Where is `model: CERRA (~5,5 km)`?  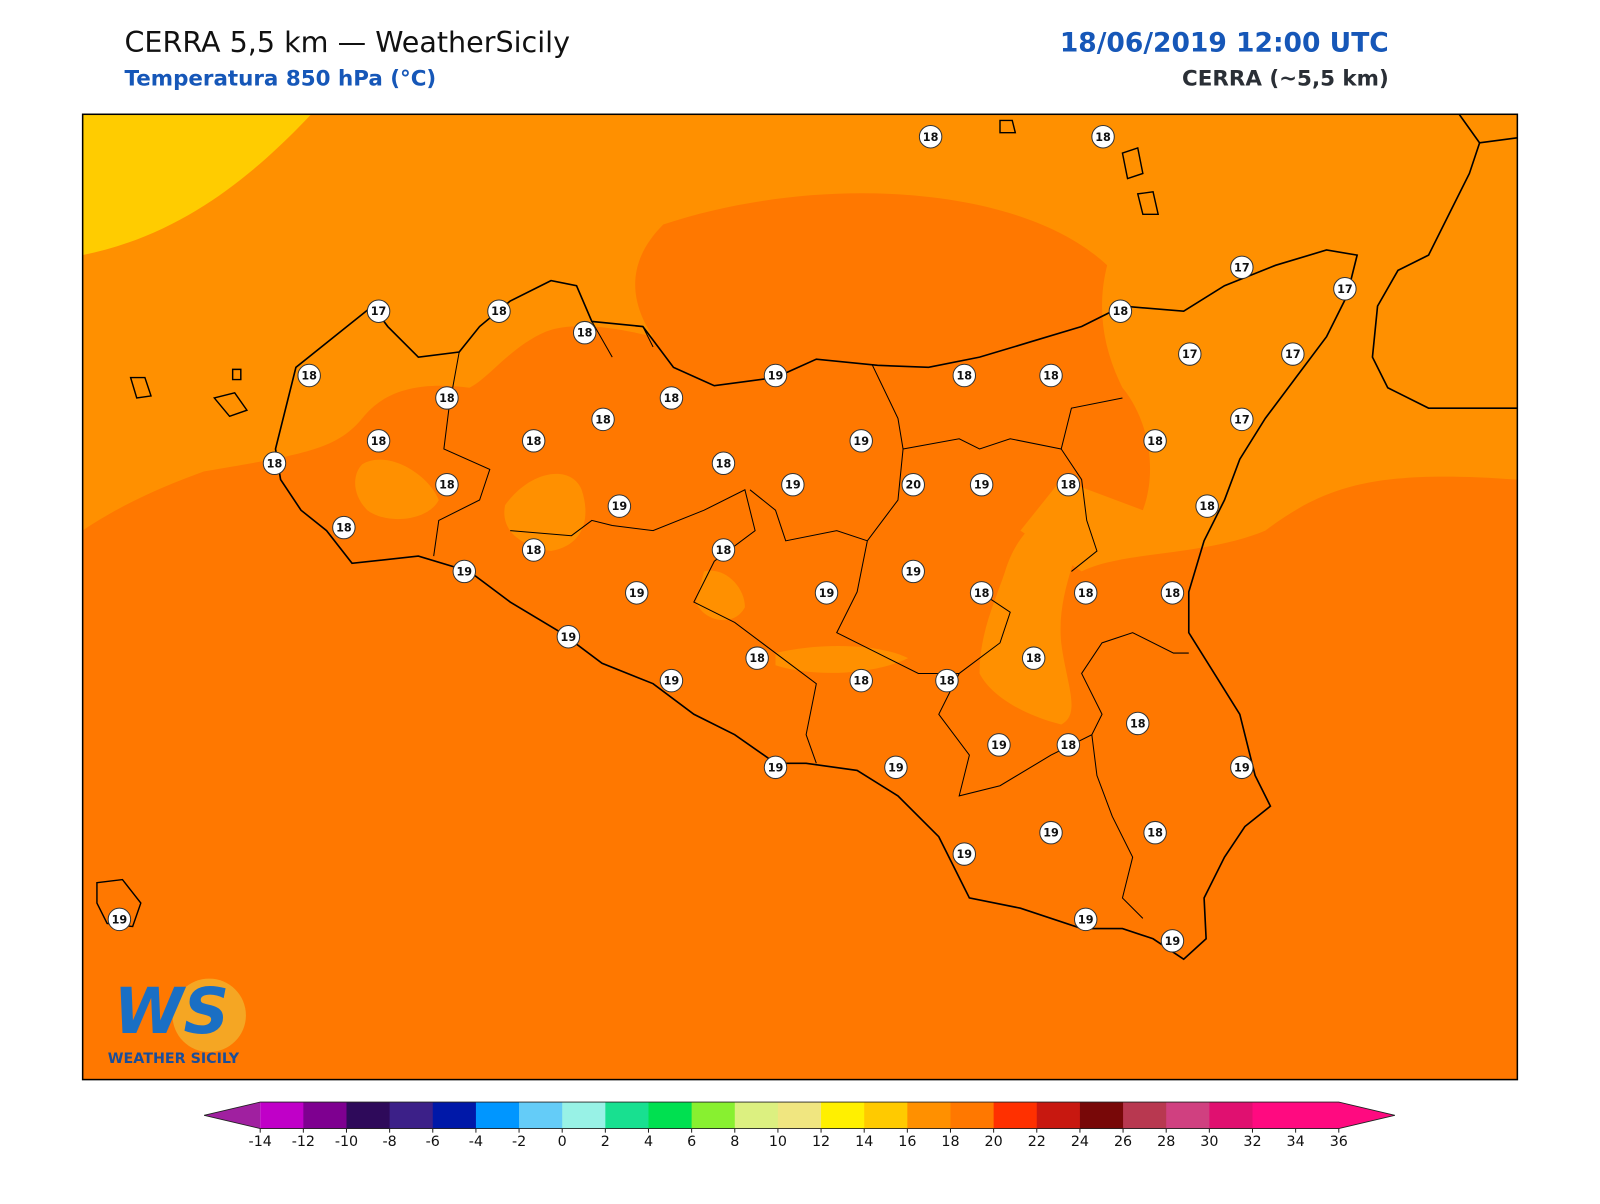 model: CERRA (~5,5 km) is located at coordinates (1285, 79).